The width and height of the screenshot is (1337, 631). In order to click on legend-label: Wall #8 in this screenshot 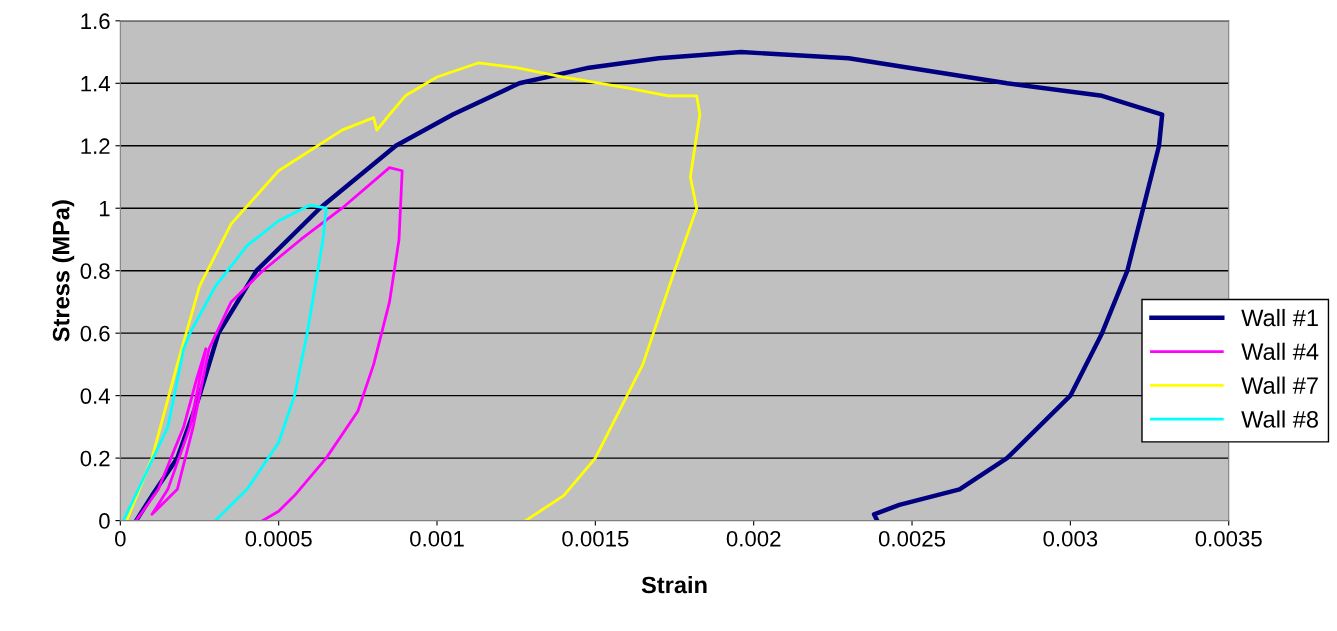, I will do `click(1279, 419)`.